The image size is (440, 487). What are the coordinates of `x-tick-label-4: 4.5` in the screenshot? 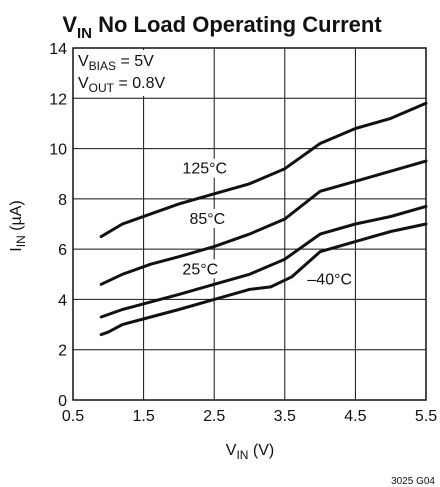 It's located at (355, 416).